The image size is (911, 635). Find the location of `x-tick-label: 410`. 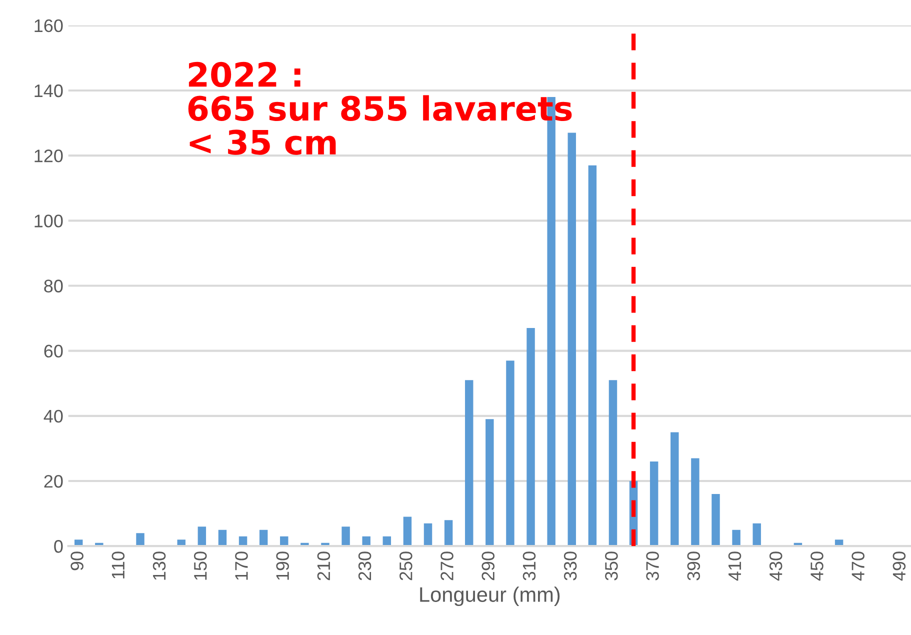

x-tick-label: 410 is located at coordinates (735, 566).